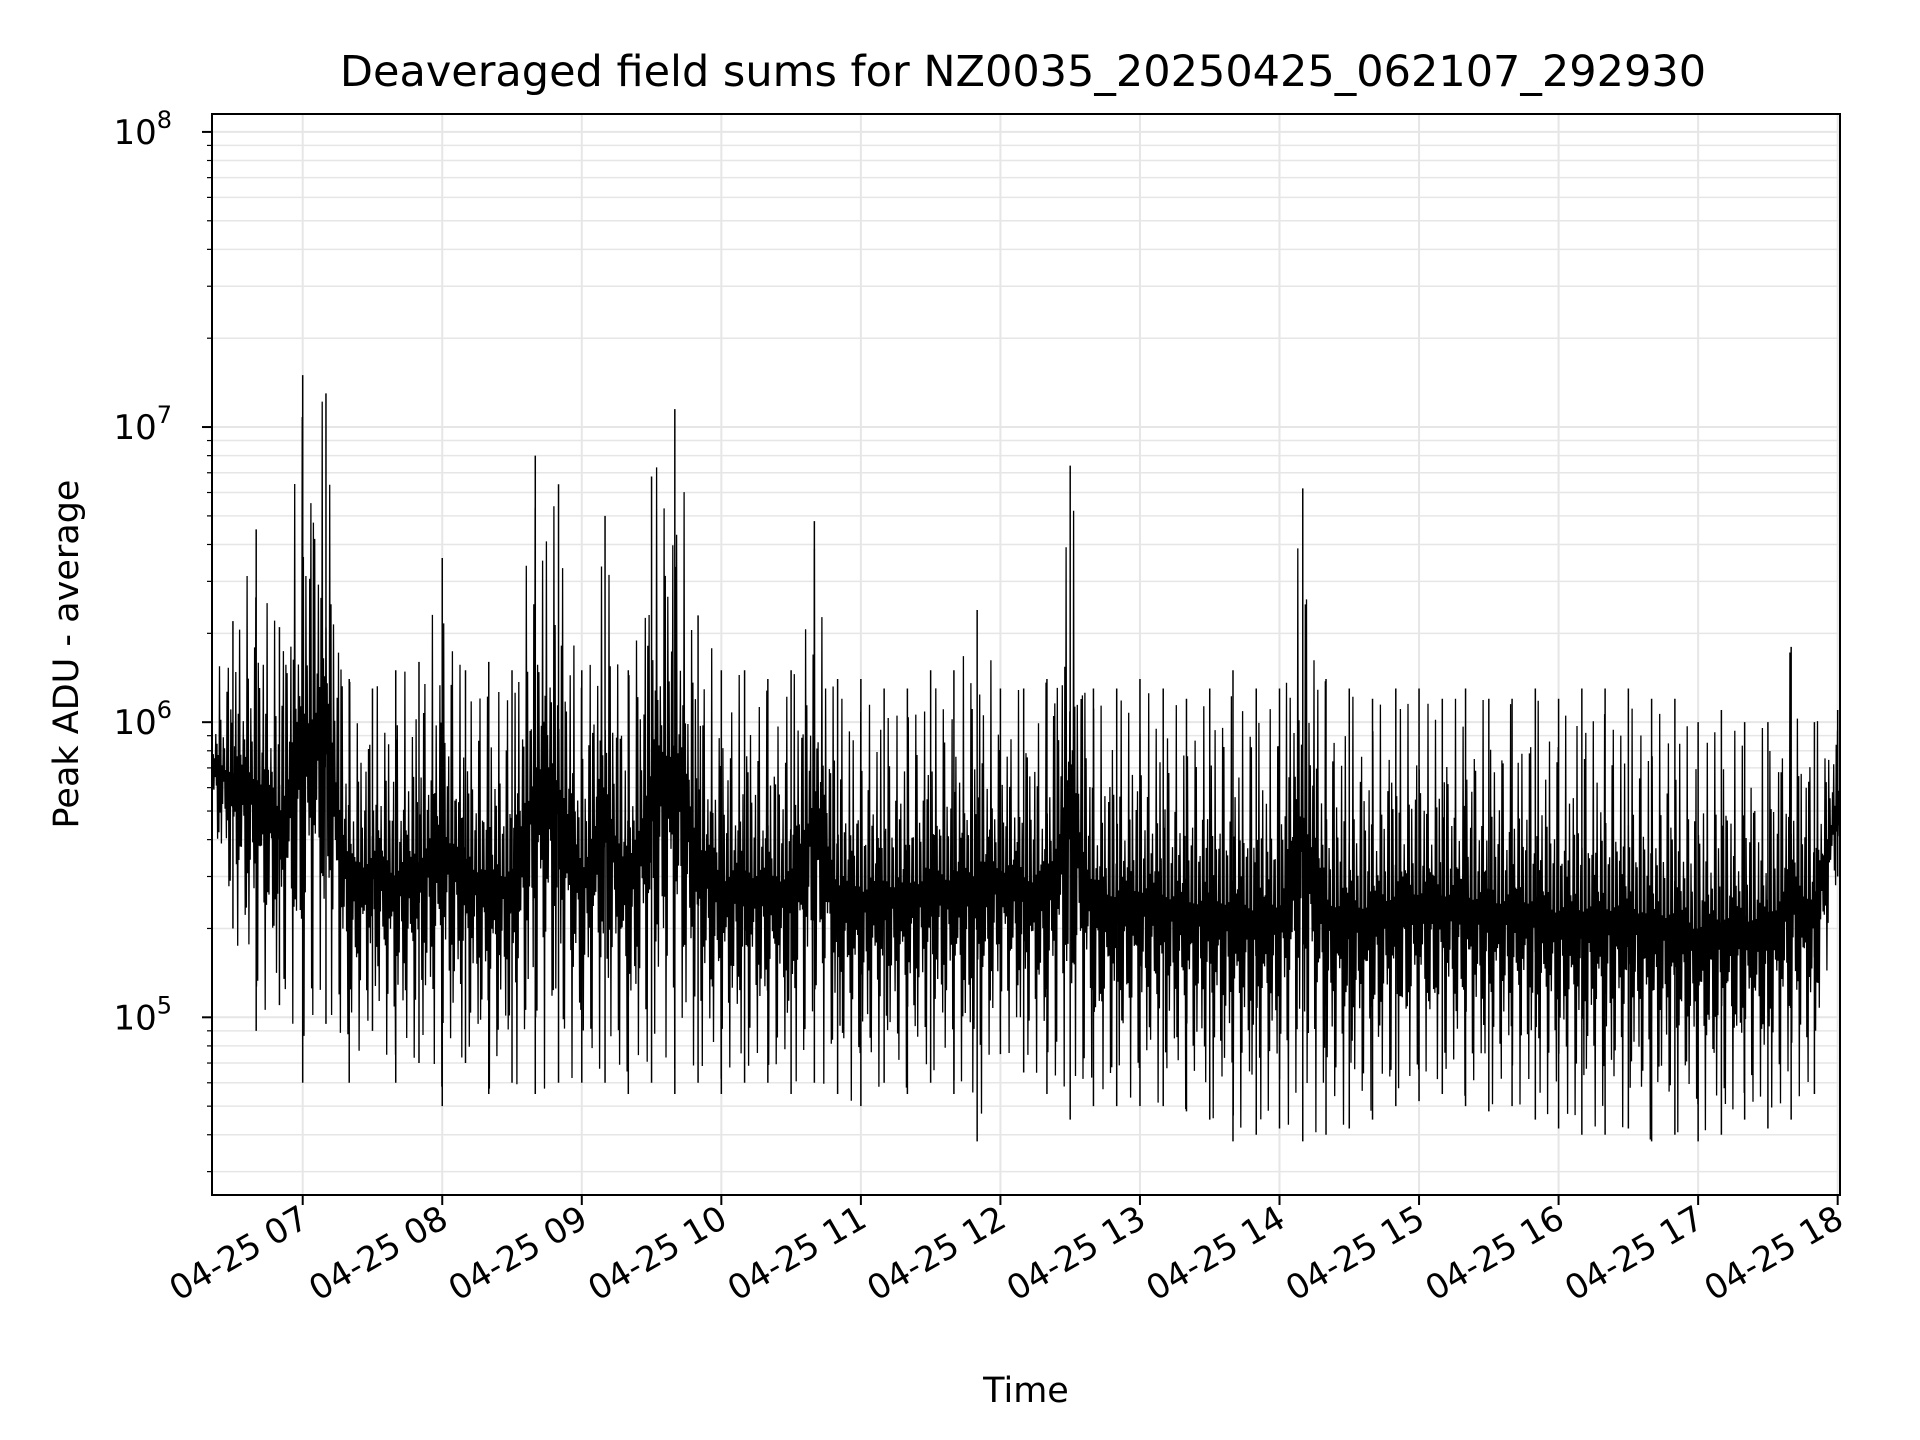 Image resolution: width=1920 pixels, height=1440 pixels. Describe the element at coordinates (142, 1014) in the screenshot. I see `y-tick-label: 10⁵` at that location.